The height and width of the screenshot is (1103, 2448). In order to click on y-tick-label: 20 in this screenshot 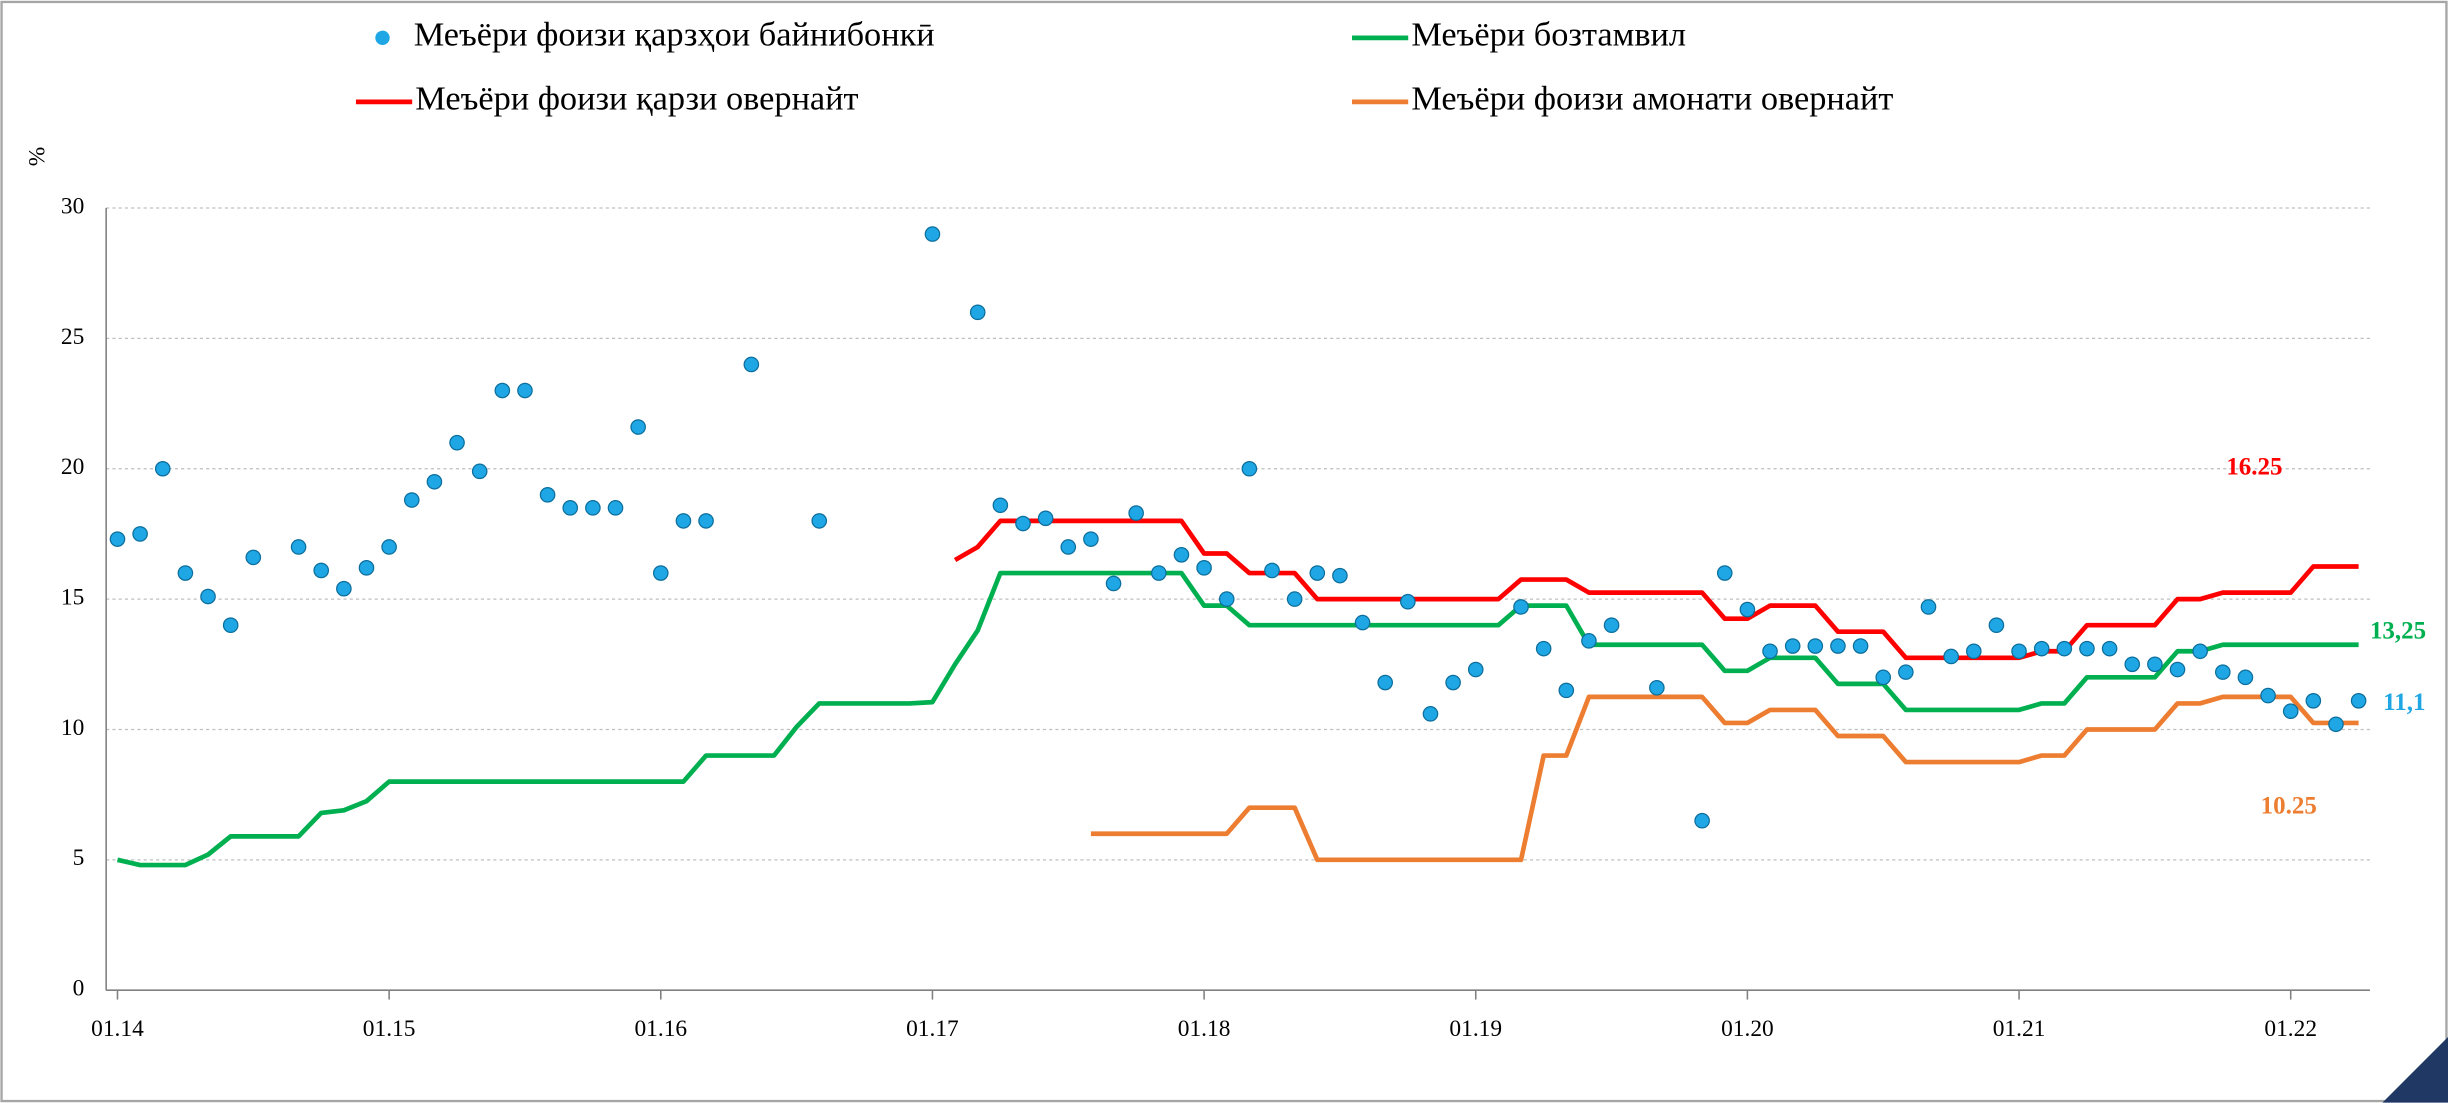, I will do `click(72, 467)`.